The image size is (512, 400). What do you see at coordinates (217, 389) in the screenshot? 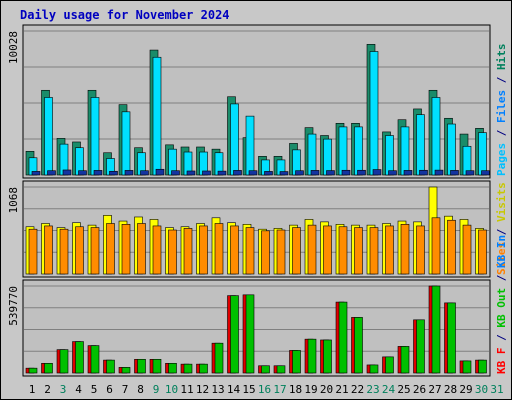
I see `day-label-13: 13` at bounding box center [217, 389].